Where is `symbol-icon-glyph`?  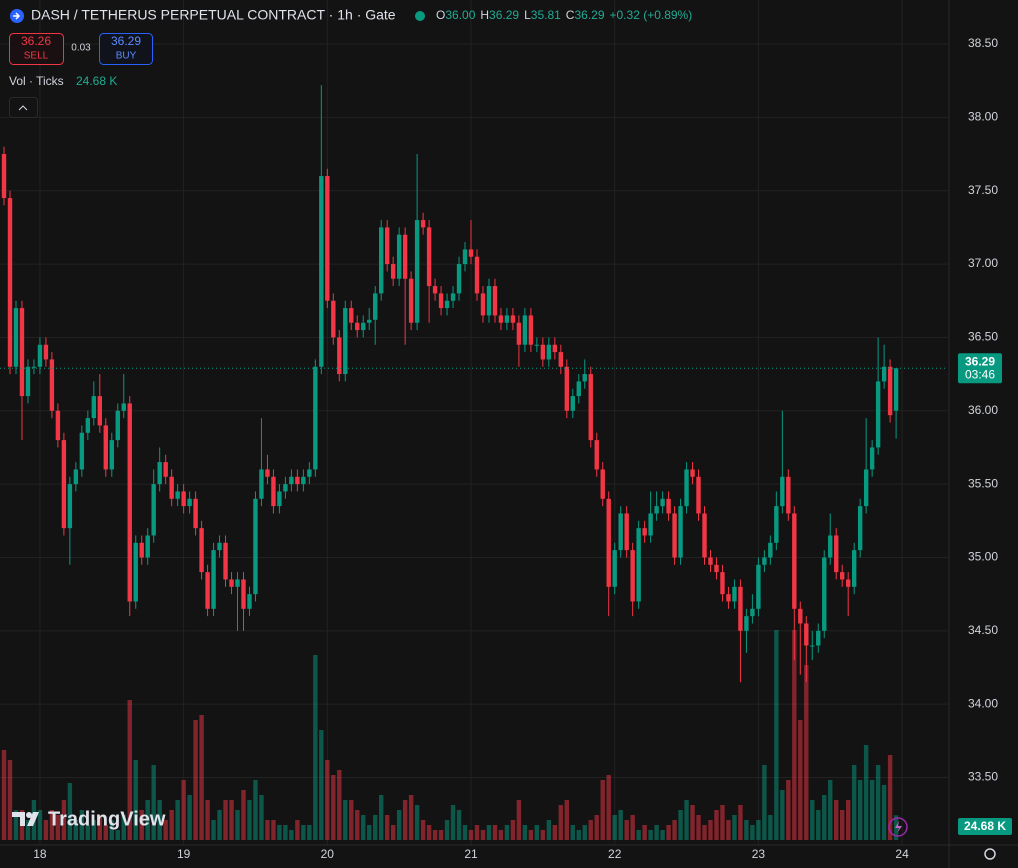
symbol-icon-glyph is located at coordinates (17, 16).